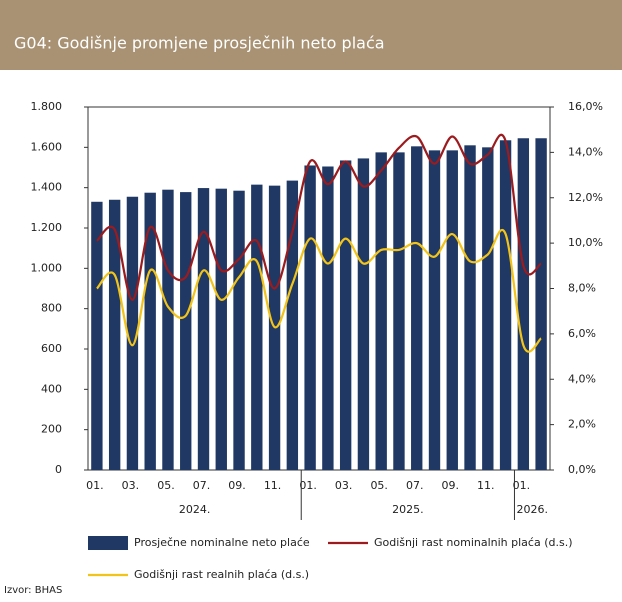 The height and width of the screenshot is (602, 622). Describe the element at coordinates (585, 106) in the screenshot. I see `y2-tick-label: 16,0%` at that location.